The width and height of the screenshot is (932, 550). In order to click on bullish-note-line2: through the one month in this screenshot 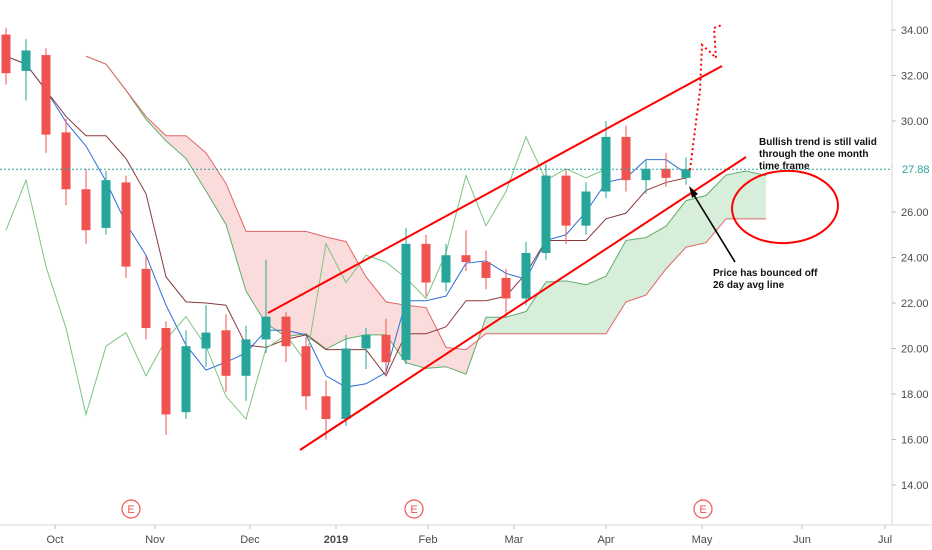, I will do `click(813, 154)`.